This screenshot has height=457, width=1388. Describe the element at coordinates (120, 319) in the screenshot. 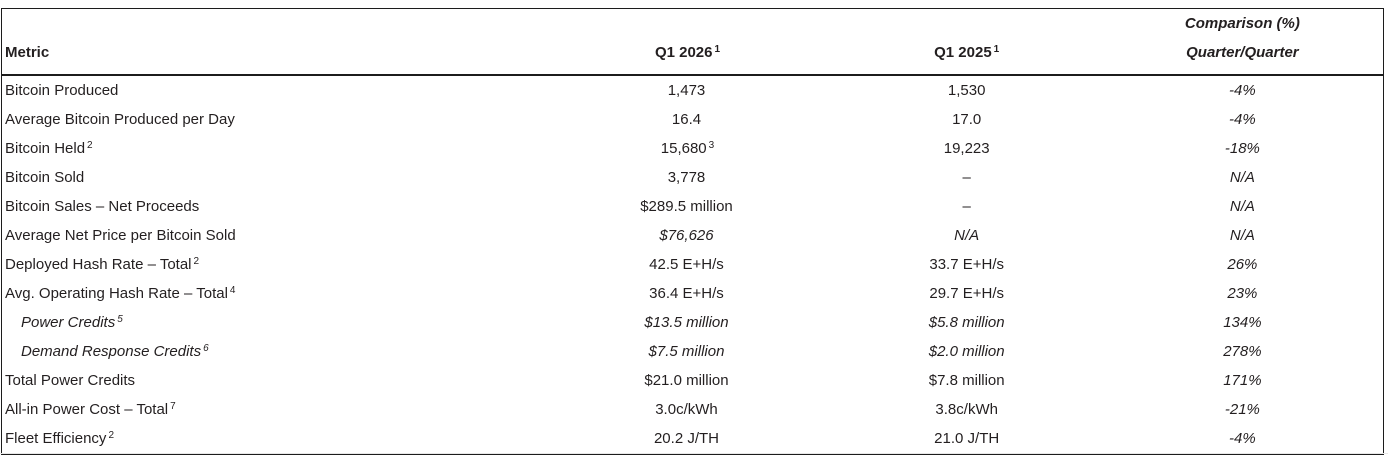

I see `footnote-marker: 5` at that location.